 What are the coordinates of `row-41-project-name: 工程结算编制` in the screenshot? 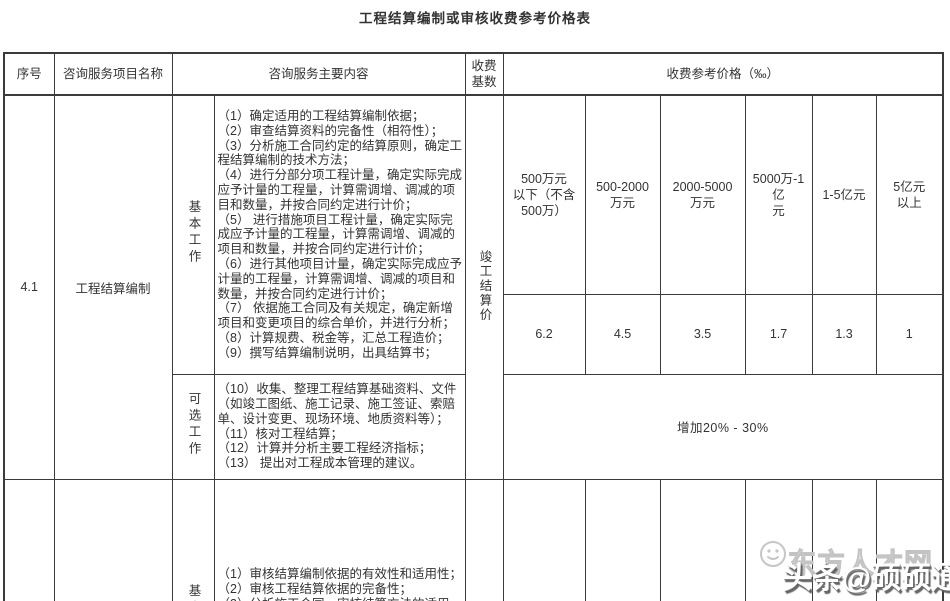 It's located at (113, 287).